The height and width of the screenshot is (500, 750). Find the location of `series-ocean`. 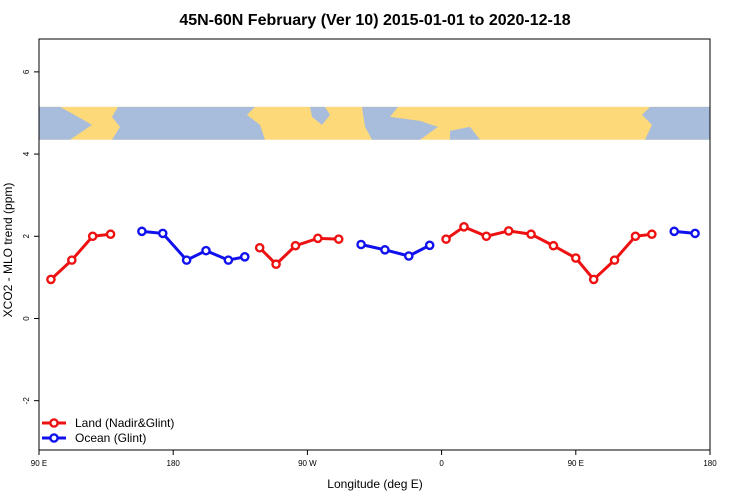

series-ocean is located at coordinates (418, 245).